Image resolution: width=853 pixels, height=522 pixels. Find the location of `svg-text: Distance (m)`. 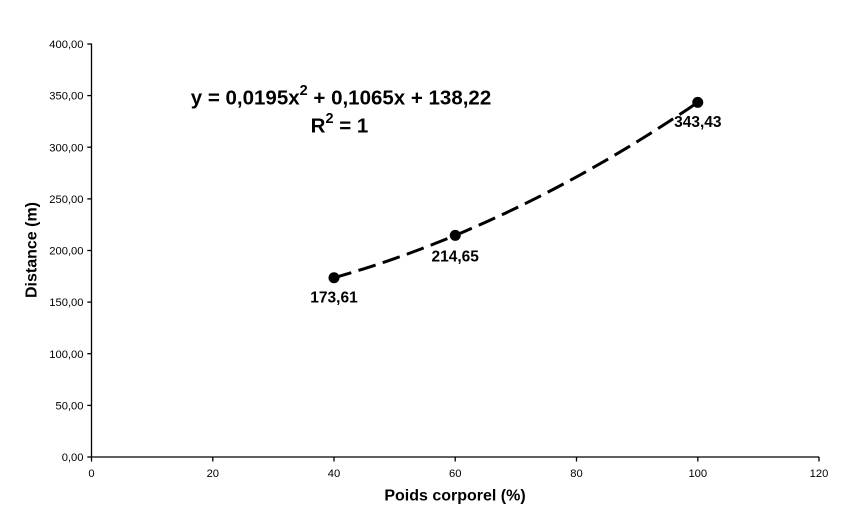

svg-text: Distance (m) is located at coordinates (32, 250).